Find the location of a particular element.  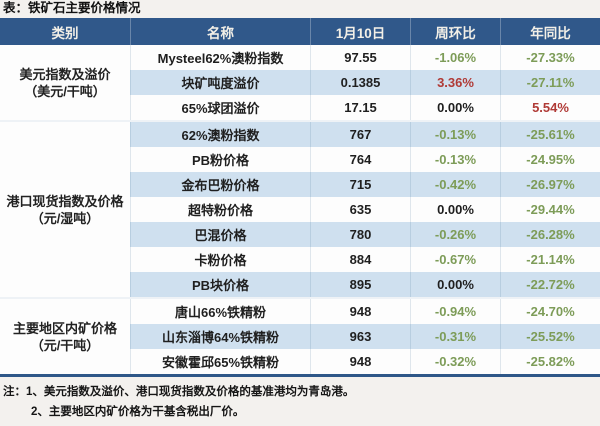

value-cell: 767 is located at coordinates (360, 134).